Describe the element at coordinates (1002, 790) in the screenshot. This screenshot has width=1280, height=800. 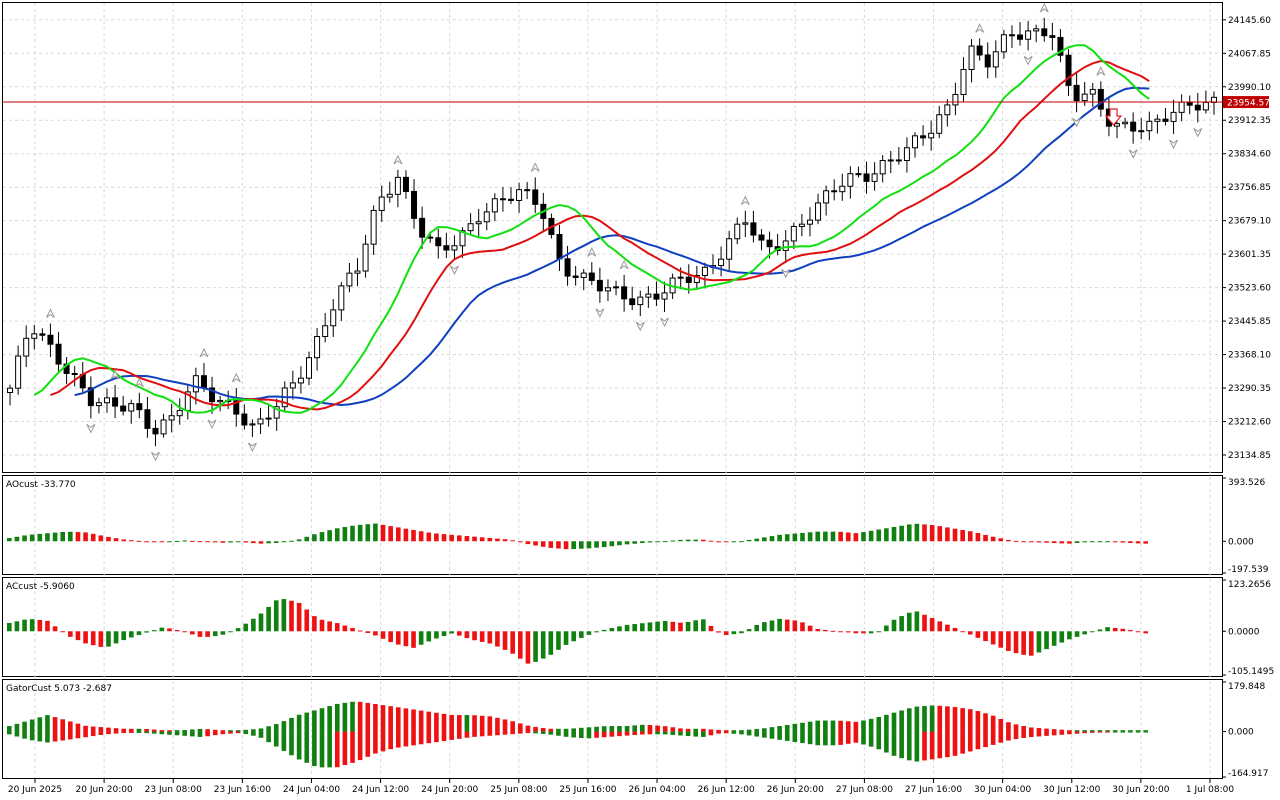
I see `x-tick-label: 30 Jun 04:00` at that location.